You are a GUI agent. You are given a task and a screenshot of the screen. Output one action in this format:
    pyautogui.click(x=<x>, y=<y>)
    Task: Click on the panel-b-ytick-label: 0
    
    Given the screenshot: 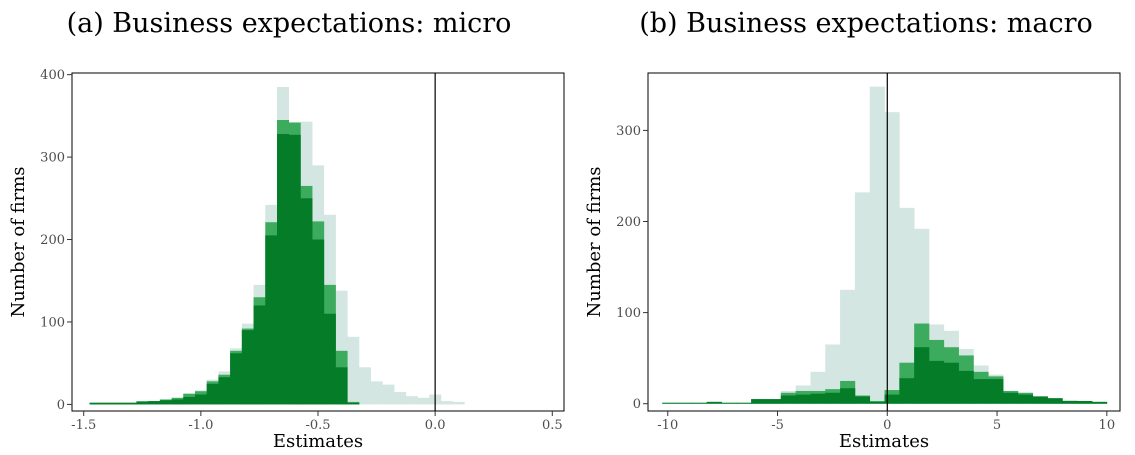 What is the action you would take?
    pyautogui.click(x=637, y=404)
    